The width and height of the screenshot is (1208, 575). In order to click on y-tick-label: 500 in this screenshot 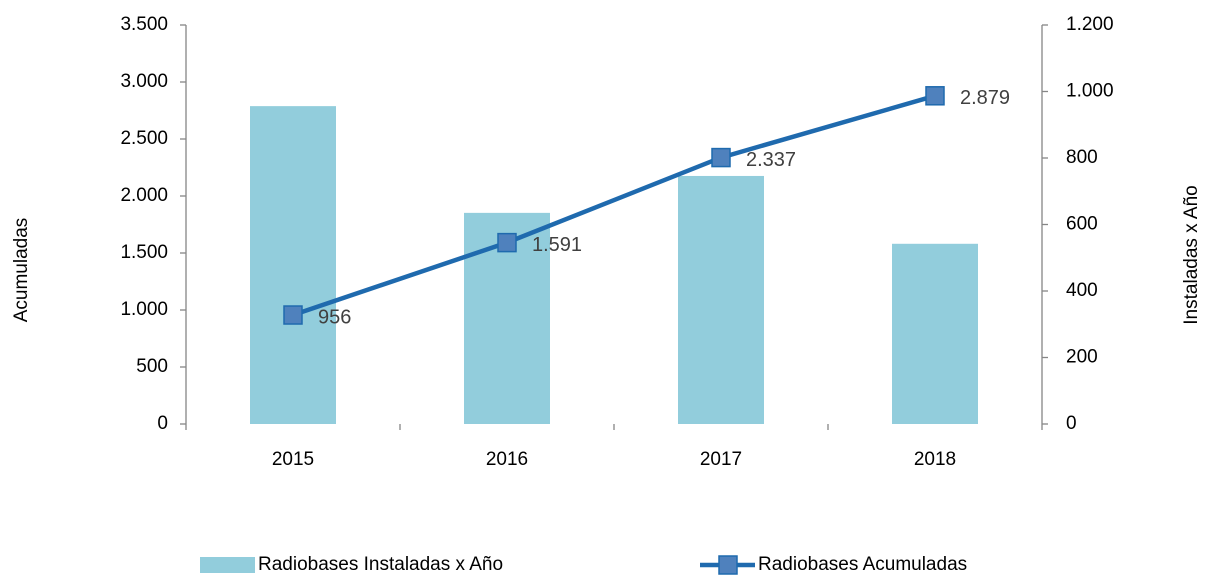, I will do `click(152, 366)`.